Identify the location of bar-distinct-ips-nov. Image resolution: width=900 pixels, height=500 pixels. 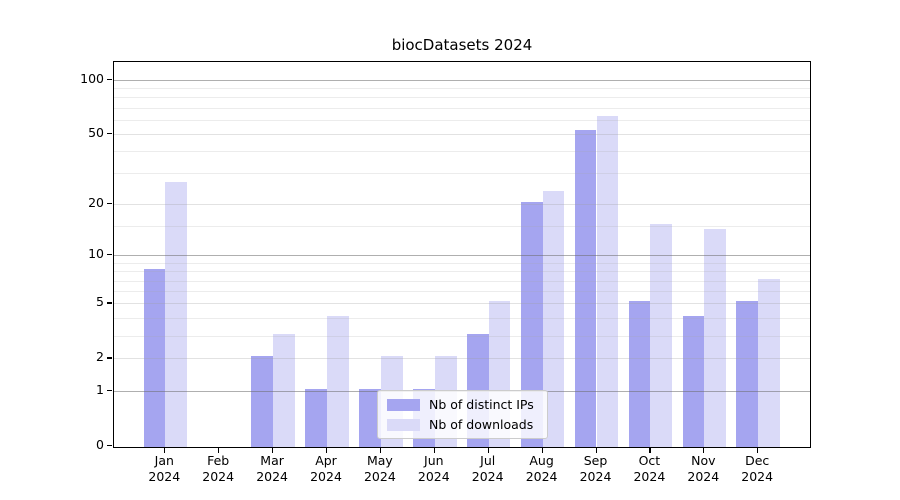
(693, 381).